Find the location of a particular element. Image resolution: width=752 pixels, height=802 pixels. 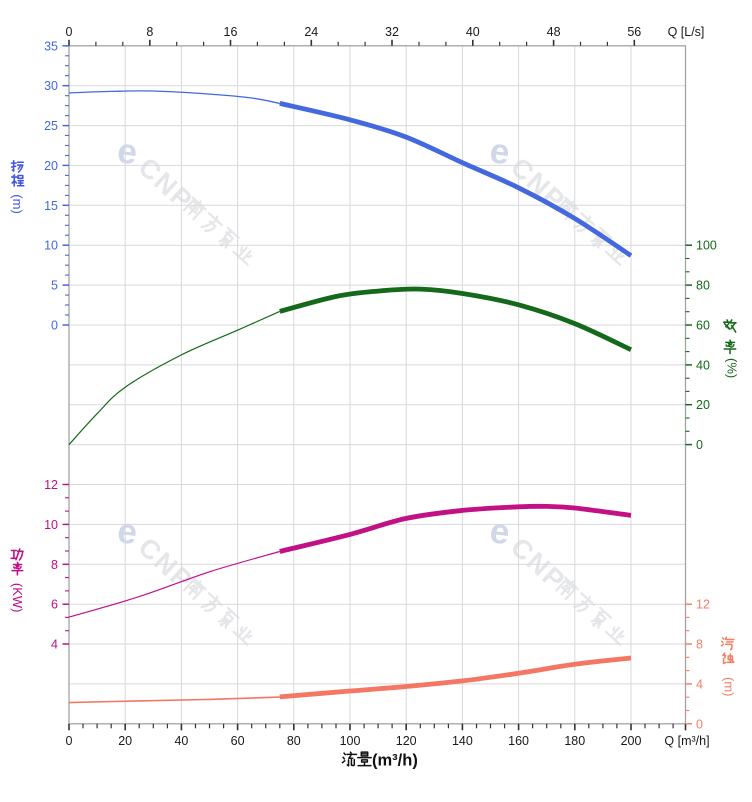

svg-text: 48 is located at coordinates (554, 32).